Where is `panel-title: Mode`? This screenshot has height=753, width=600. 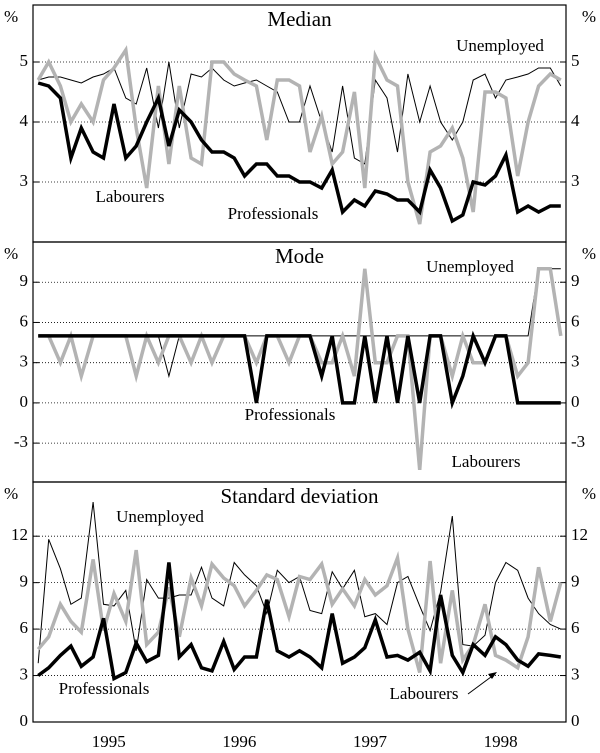
panel-title: Mode is located at coordinates (299, 256).